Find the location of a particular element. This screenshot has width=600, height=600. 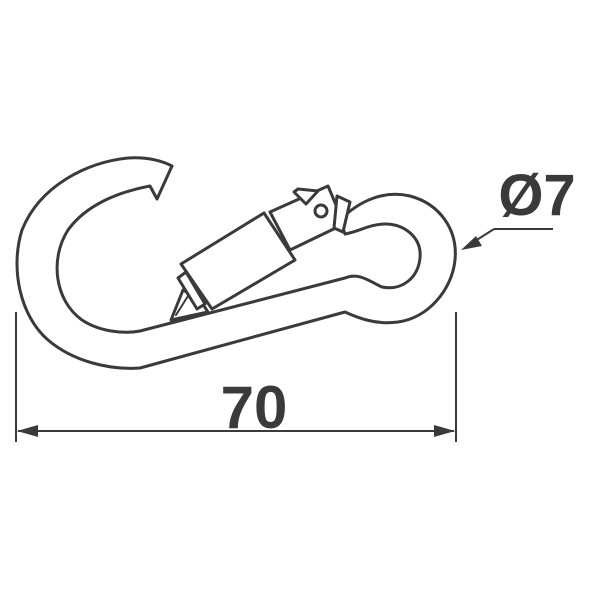

diameter-label: Ø7 is located at coordinates (536, 195).